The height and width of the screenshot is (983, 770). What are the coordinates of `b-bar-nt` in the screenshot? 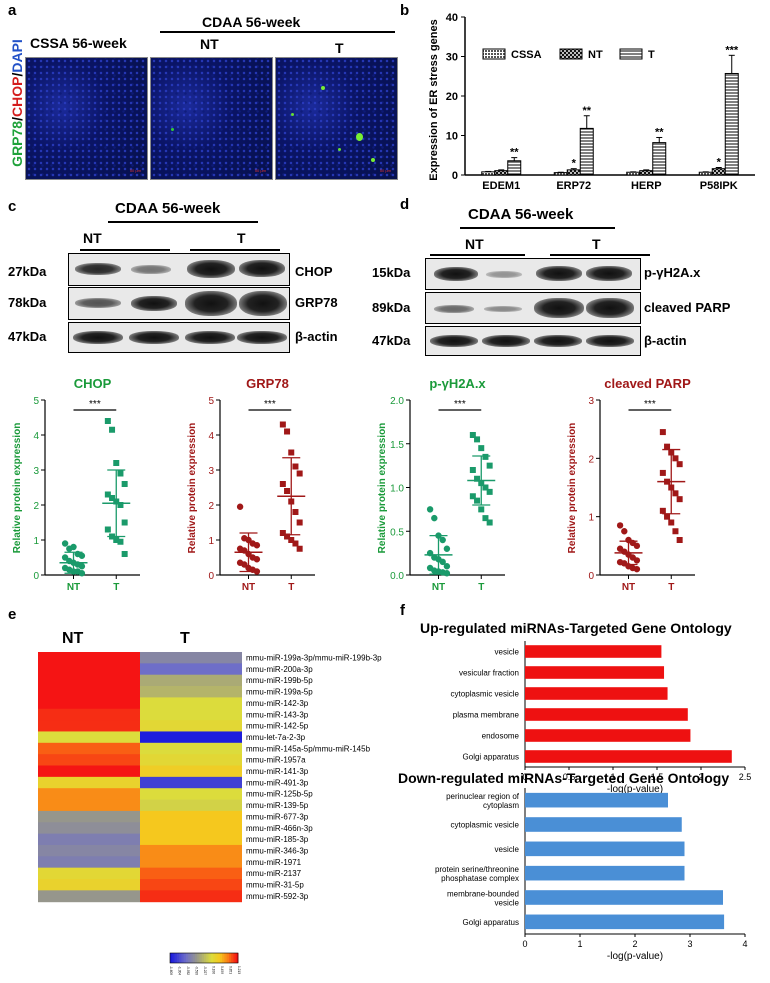 It's located at (573, 172).